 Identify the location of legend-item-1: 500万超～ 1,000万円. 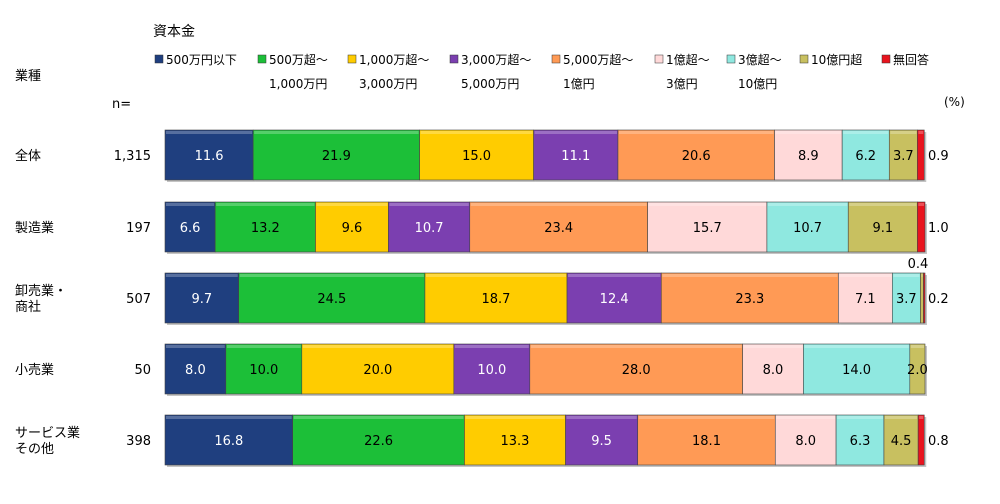
(292, 71).